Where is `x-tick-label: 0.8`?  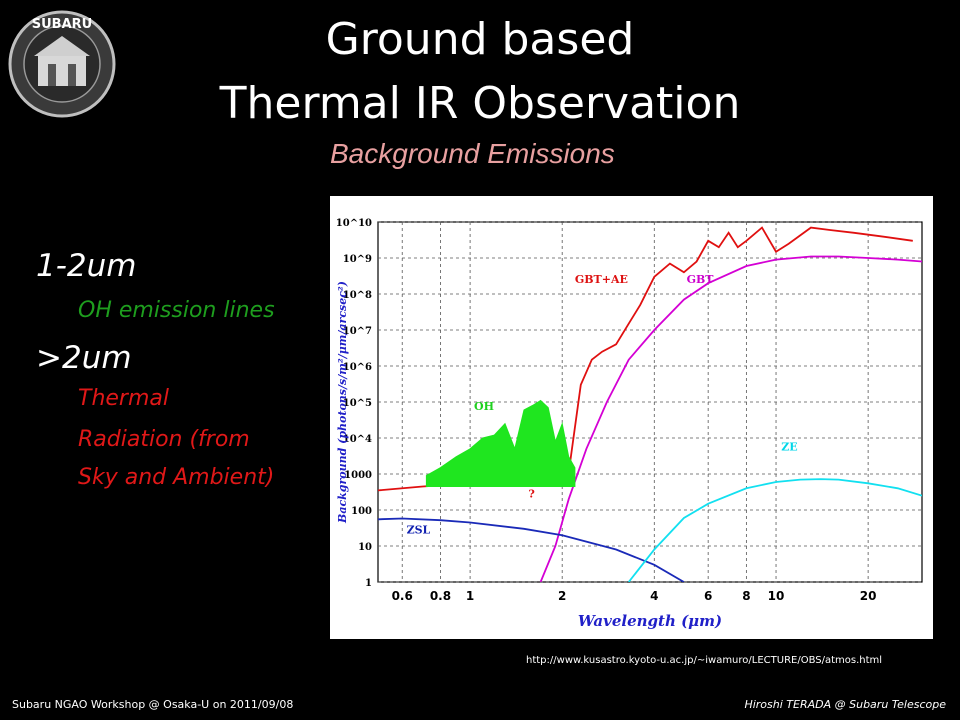
x-tick-label: 0.8 is located at coordinates (440, 596).